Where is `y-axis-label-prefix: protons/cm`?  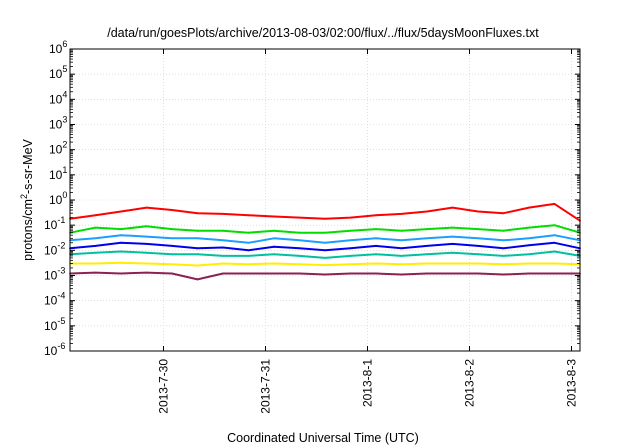
y-axis-label-prefix: protons/cm is located at coordinates (28, 230).